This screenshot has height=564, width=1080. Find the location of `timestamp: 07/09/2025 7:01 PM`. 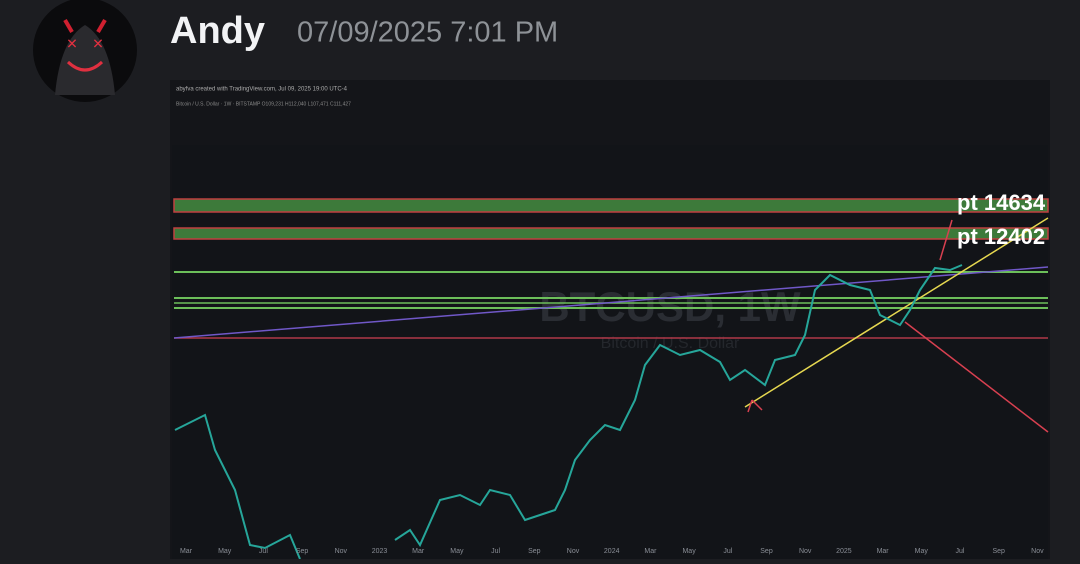

timestamp: 07/09/2025 7:01 PM is located at coordinates (427, 33).